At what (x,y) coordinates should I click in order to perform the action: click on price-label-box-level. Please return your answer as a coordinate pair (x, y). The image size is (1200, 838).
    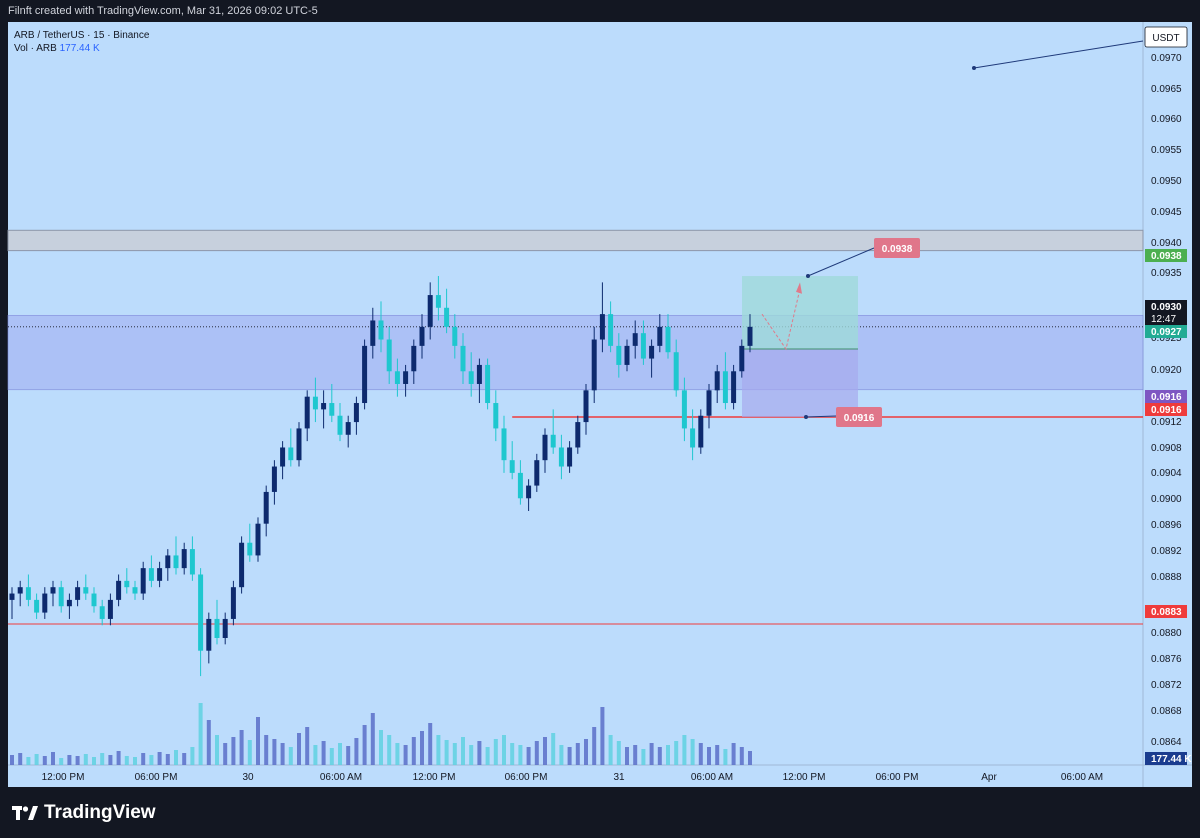
    Looking at the image, I should click on (1166, 396).